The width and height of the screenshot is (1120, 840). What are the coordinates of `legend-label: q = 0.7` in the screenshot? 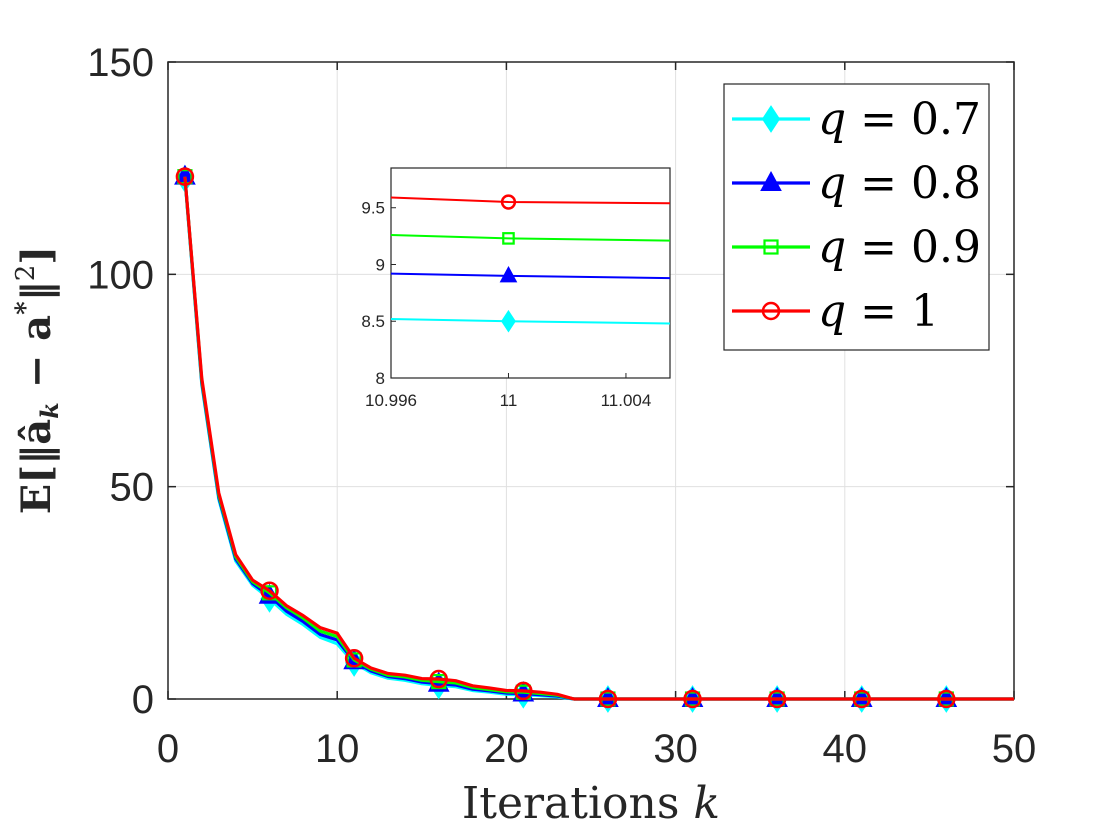 It's located at (899, 119).